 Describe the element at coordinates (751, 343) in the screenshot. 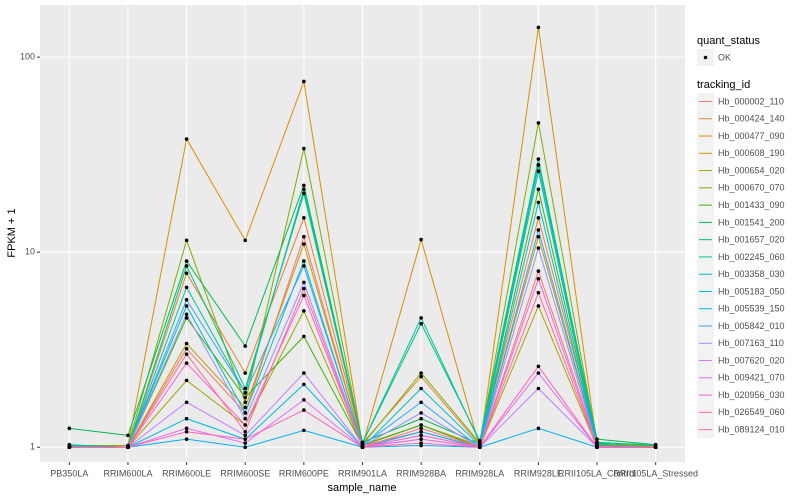

I see `legend-label: Hb_007163_110` at that location.